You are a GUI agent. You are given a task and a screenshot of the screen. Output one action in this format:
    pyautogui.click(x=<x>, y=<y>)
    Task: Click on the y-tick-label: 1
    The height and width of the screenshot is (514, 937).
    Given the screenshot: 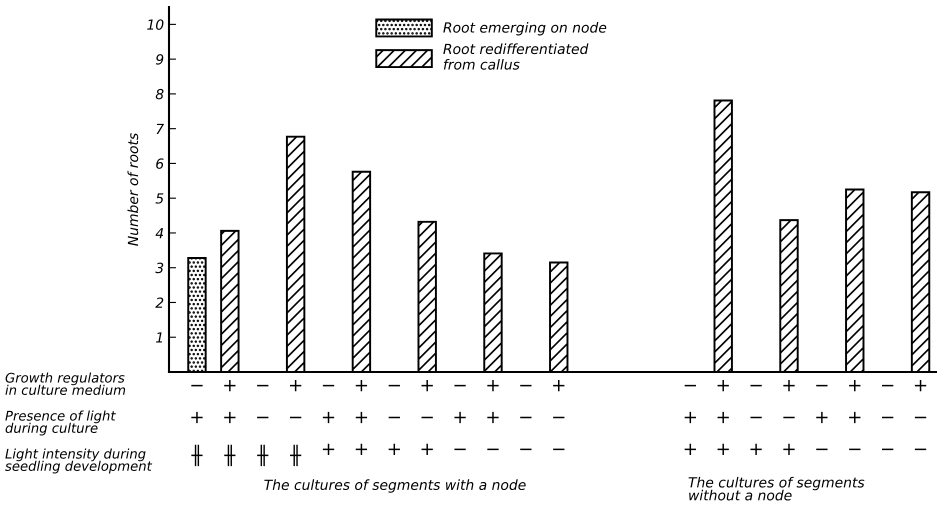 What is the action you would take?
    pyautogui.click(x=159, y=337)
    